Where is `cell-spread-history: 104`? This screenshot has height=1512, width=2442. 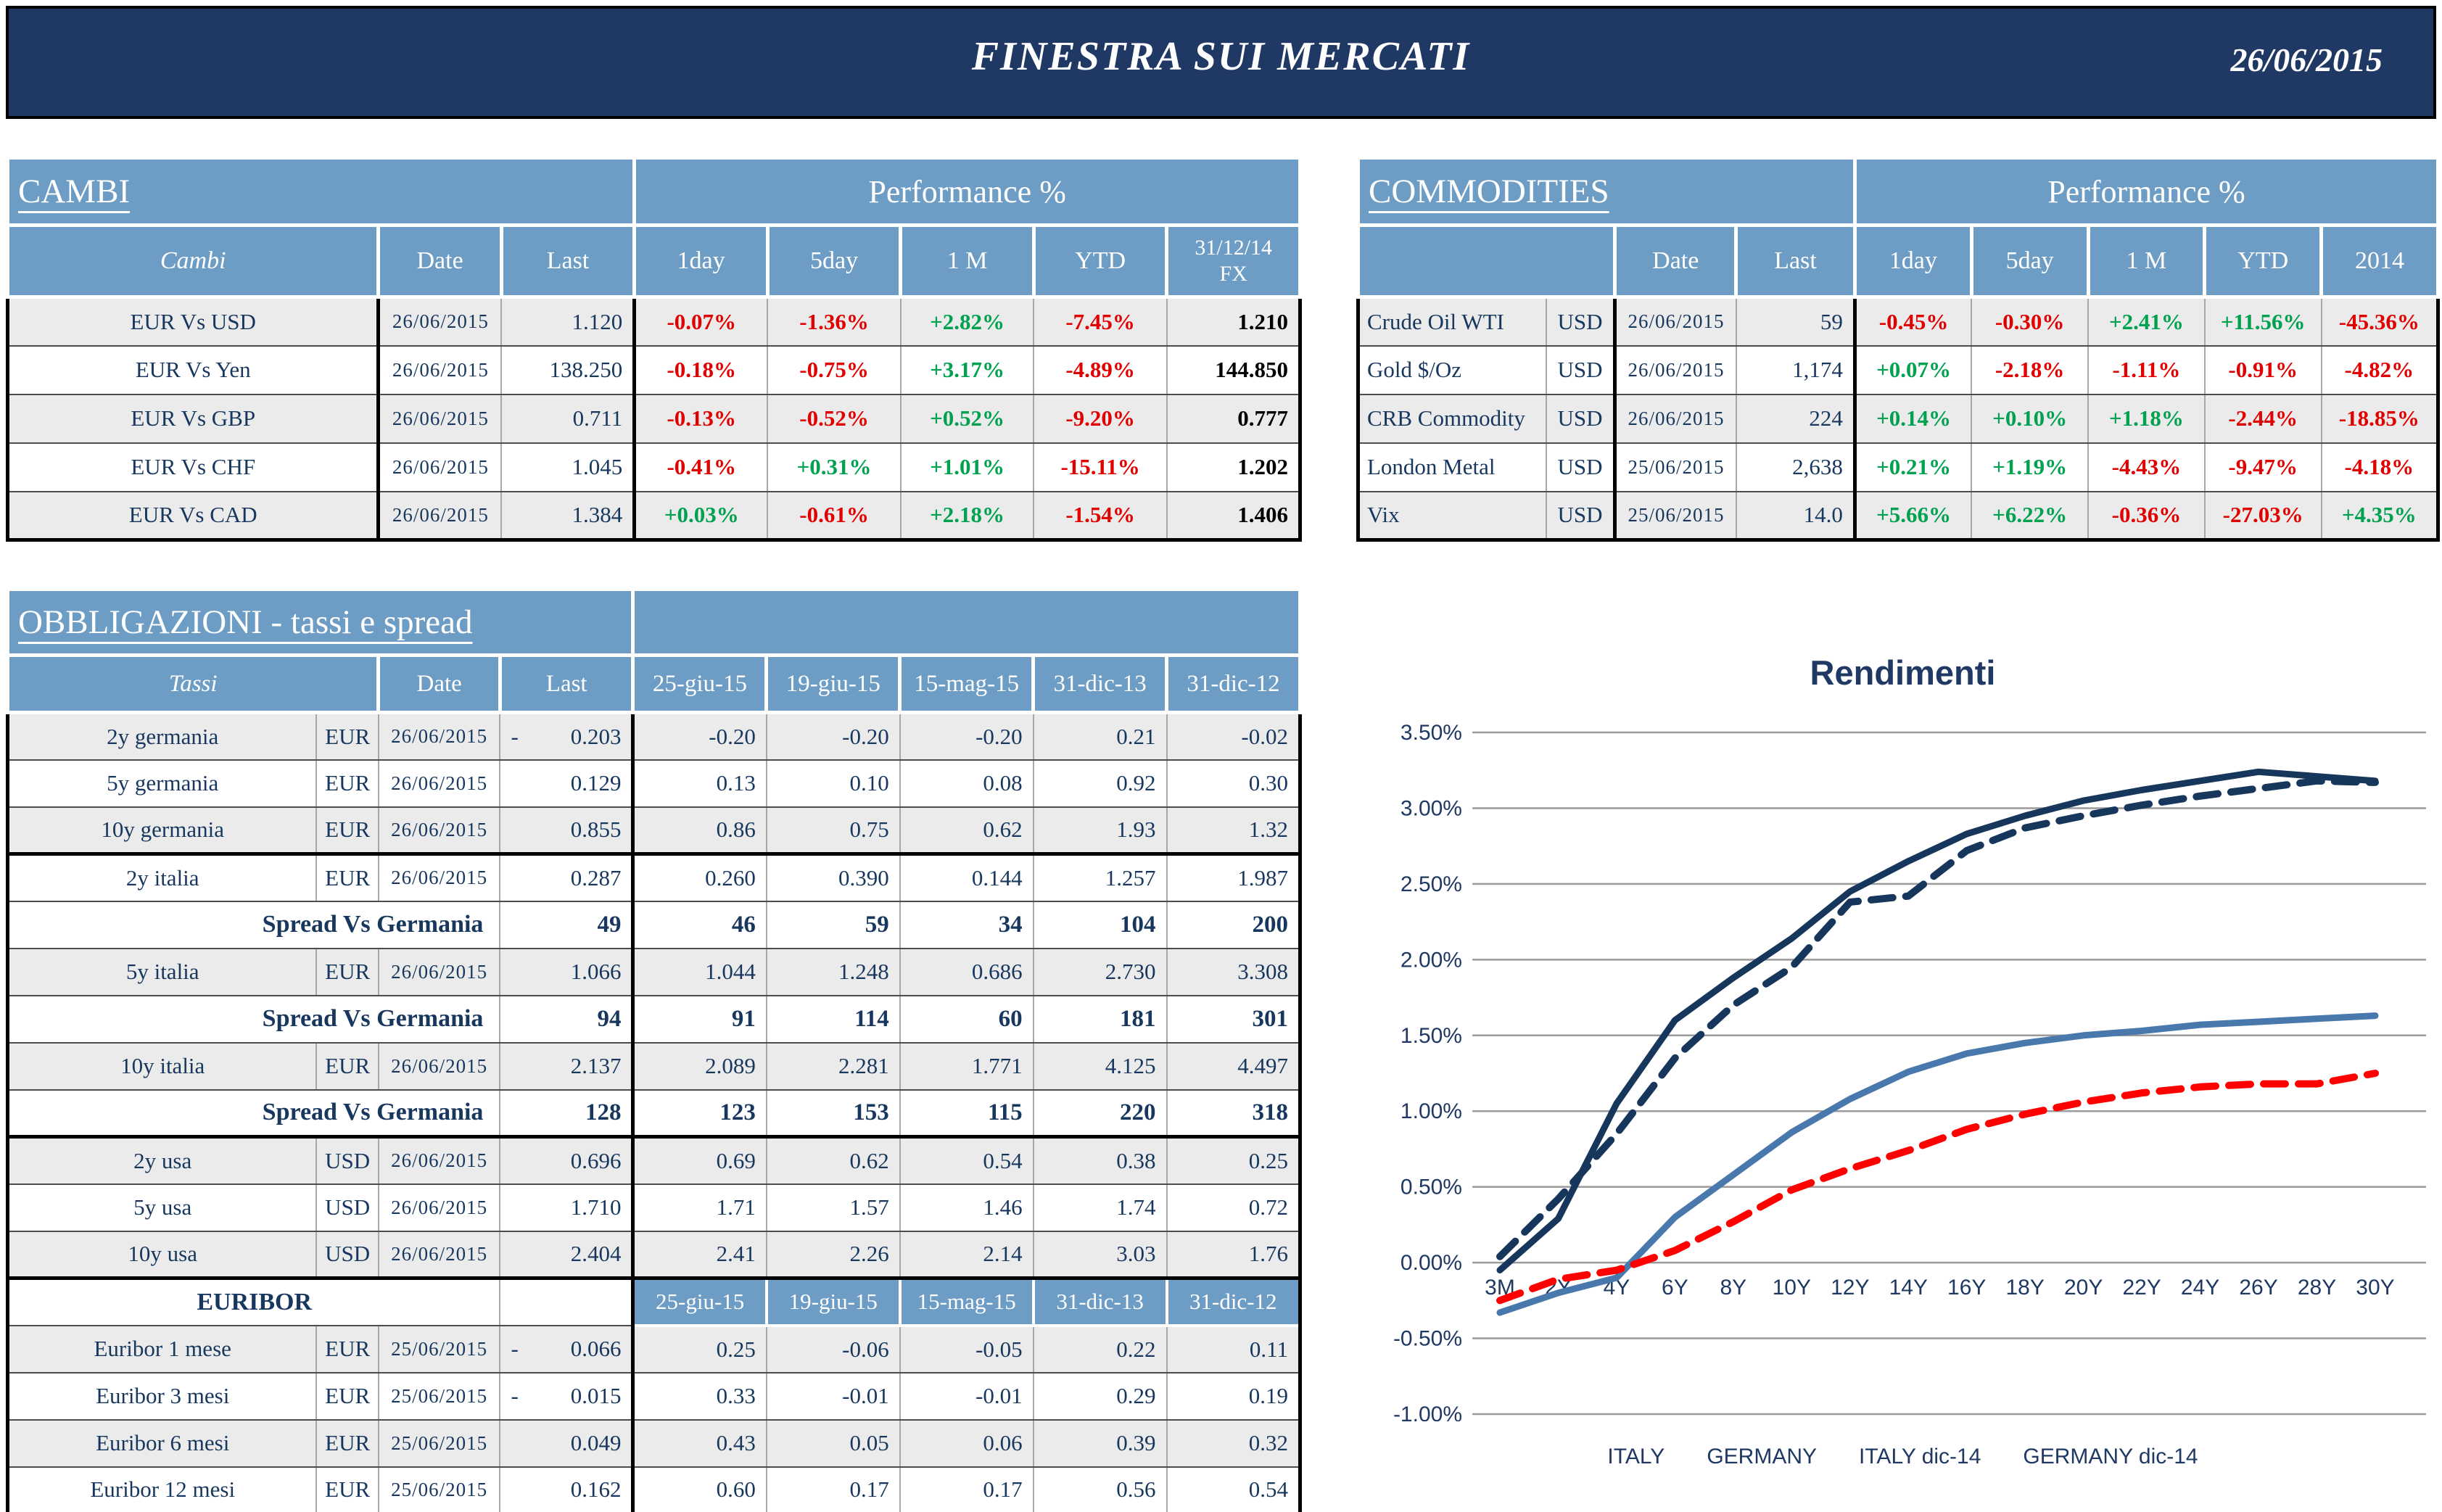
cell-spread-history: 104 is located at coordinates (1100, 925).